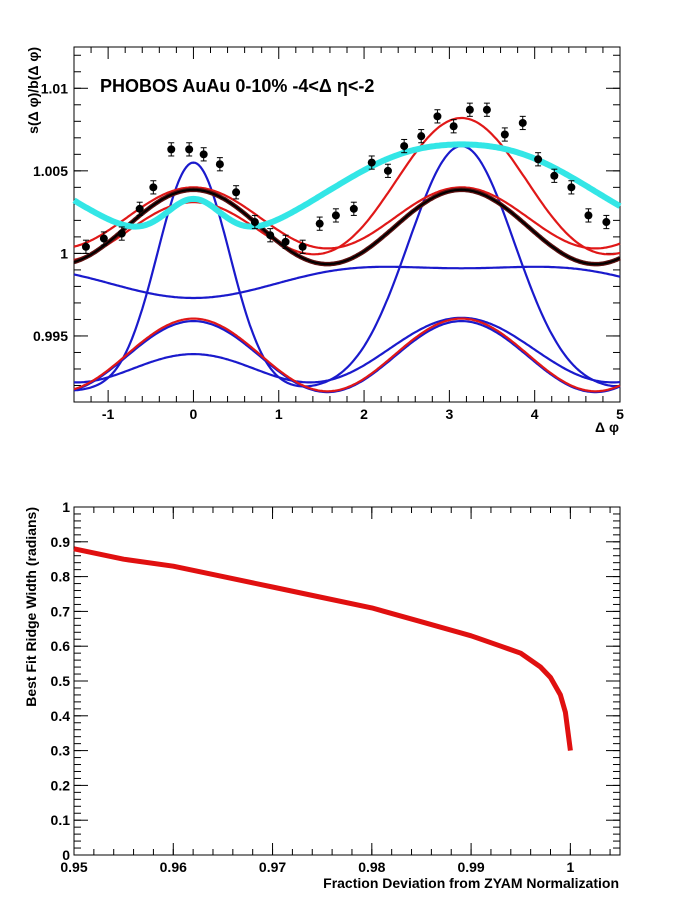 The height and width of the screenshot is (908, 696). Describe the element at coordinates (61, 716) in the screenshot. I see `y-tick-label-bottom: 0.4` at that location.